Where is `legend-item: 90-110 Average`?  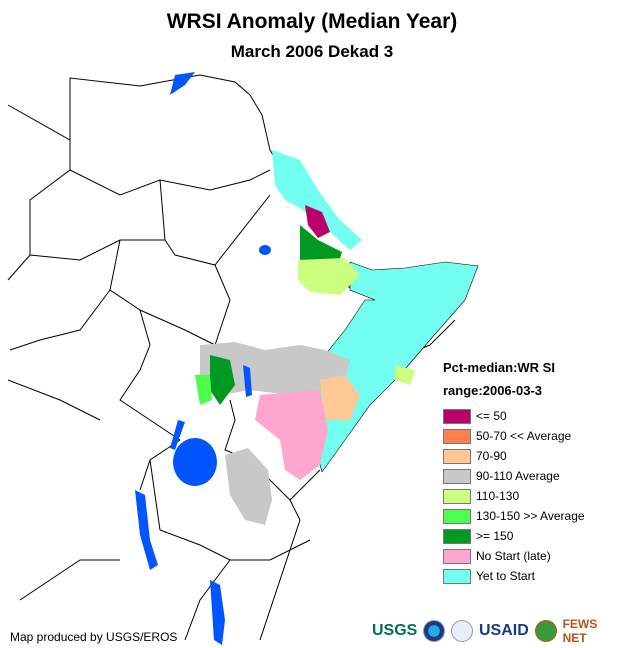
legend-item: 90-110 Average is located at coordinates (514, 476).